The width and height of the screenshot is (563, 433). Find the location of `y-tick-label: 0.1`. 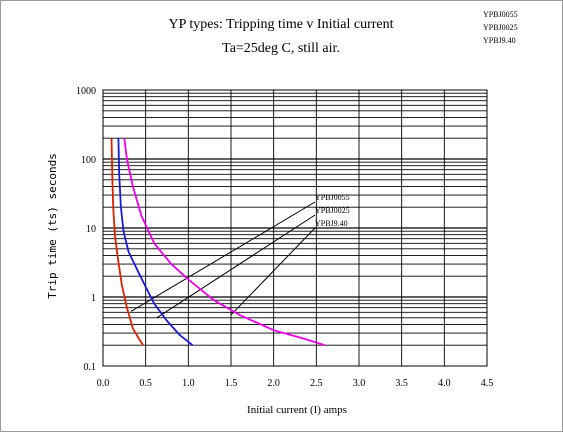

y-tick-label: 0.1 is located at coordinates (90, 367).